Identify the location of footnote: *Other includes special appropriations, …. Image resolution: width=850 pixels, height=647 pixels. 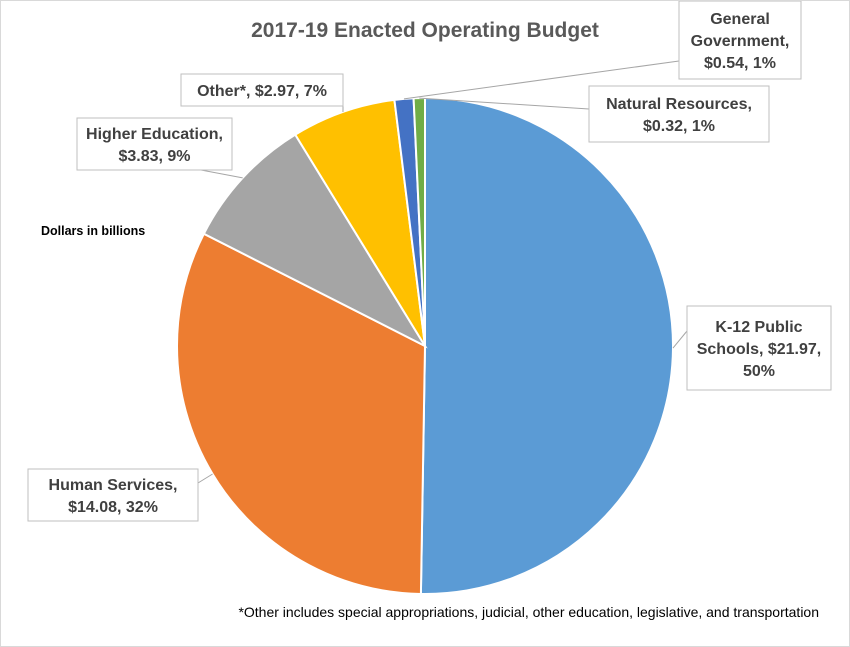
(528, 612).